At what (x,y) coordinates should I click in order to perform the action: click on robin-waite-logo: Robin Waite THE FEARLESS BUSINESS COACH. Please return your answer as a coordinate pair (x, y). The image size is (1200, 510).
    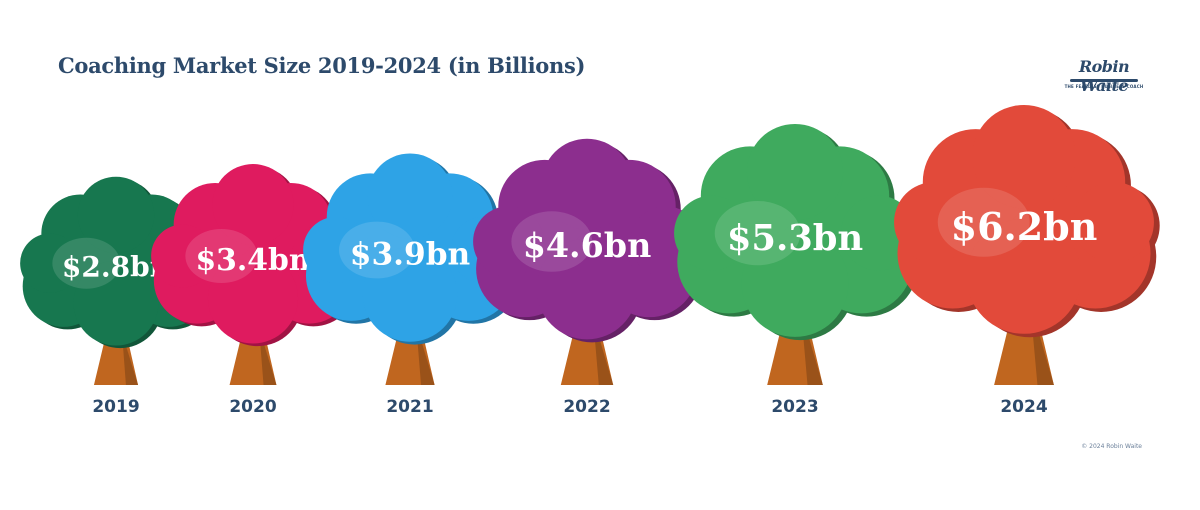
    Looking at the image, I should click on (1104, 77).